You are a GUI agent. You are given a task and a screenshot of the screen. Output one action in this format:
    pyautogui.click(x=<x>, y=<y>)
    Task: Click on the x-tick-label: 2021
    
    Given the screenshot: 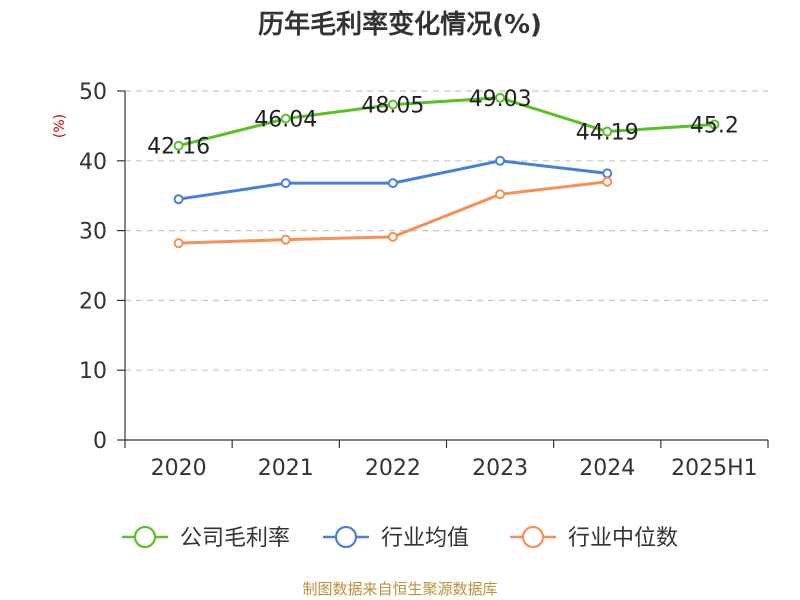 What is the action you would take?
    pyautogui.click(x=286, y=468)
    